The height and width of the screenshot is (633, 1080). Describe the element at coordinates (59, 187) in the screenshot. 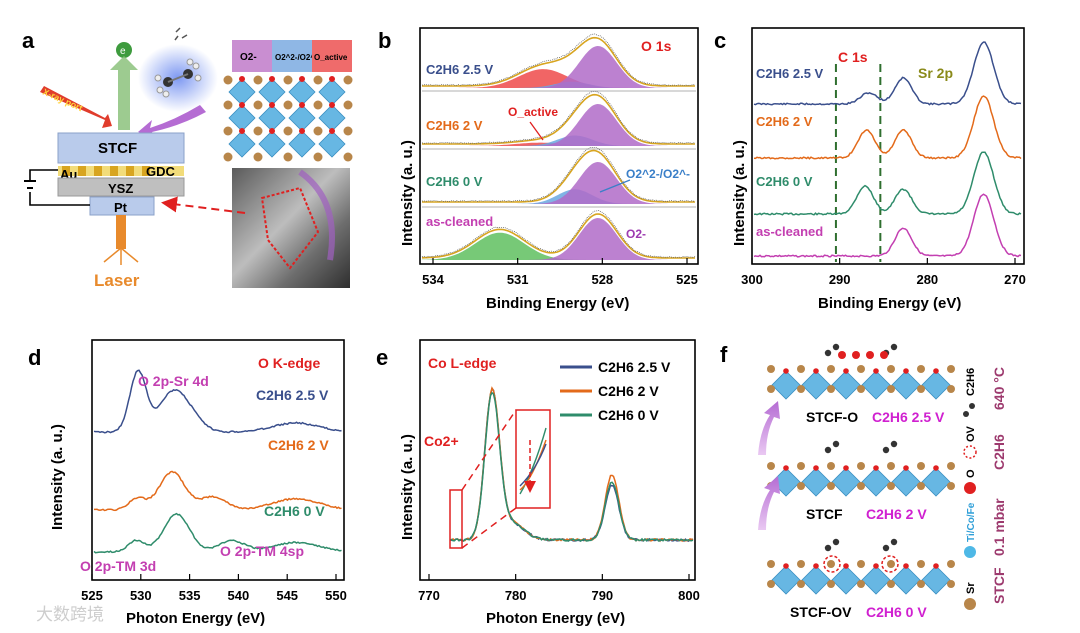

I see `circuit-wire` at that location.